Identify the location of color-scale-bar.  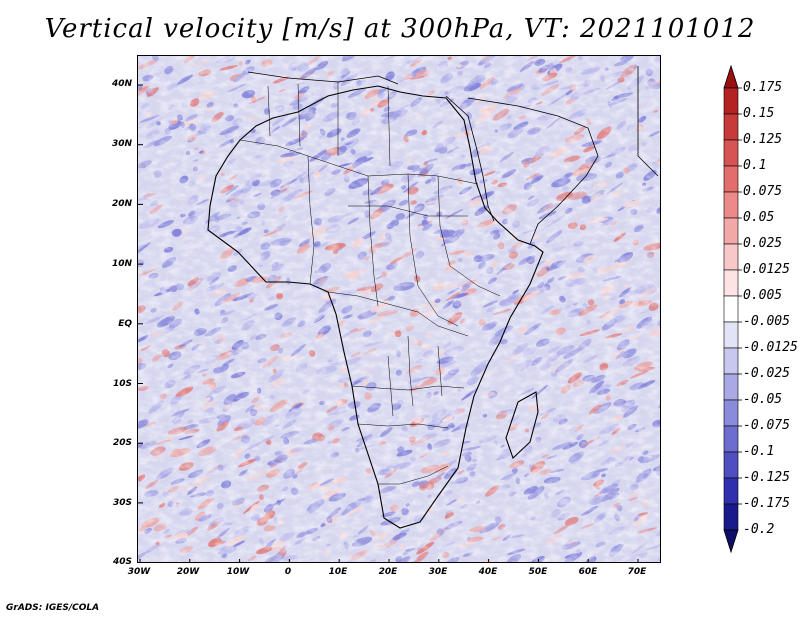
(732, 309).